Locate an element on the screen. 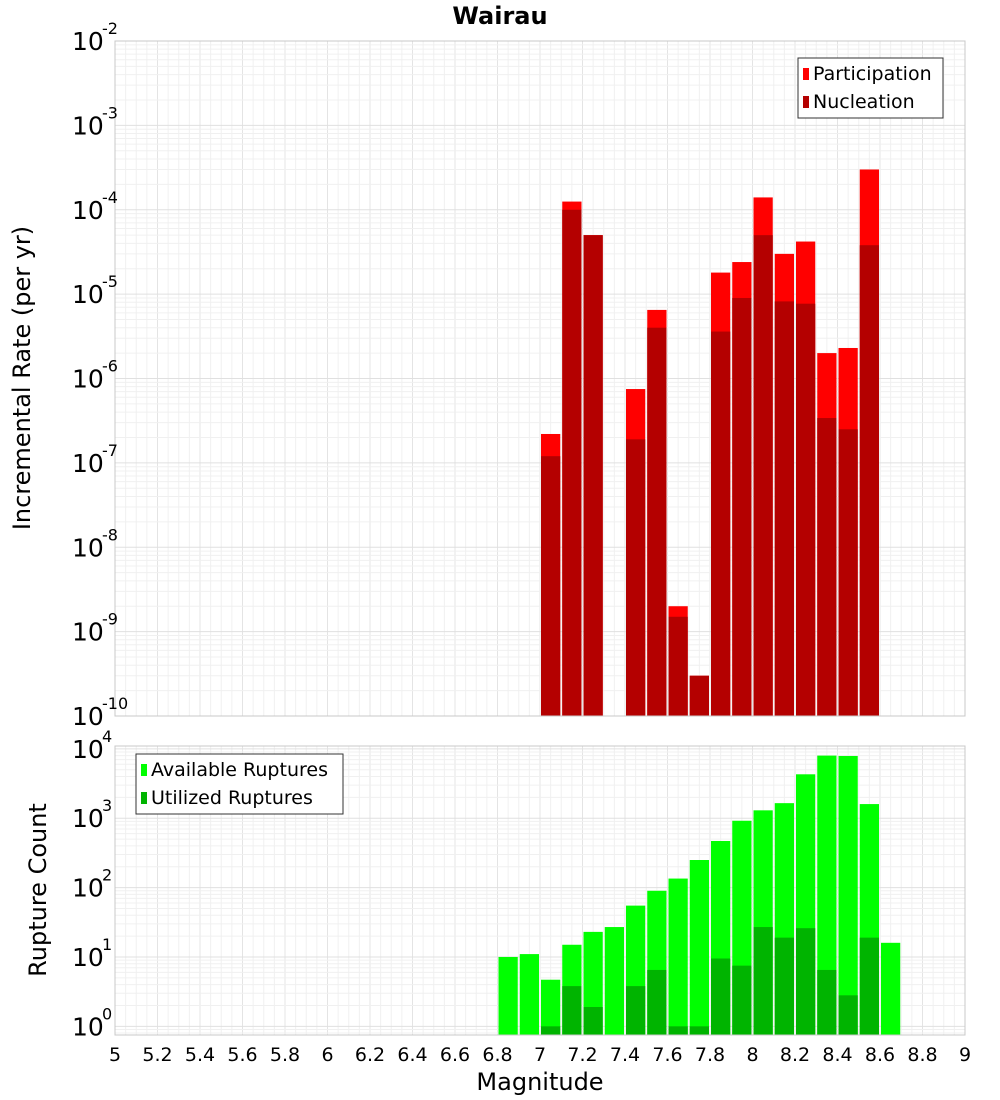 The image size is (1000, 1100). y-tick-exponent: -3 is located at coordinates (110, 112).